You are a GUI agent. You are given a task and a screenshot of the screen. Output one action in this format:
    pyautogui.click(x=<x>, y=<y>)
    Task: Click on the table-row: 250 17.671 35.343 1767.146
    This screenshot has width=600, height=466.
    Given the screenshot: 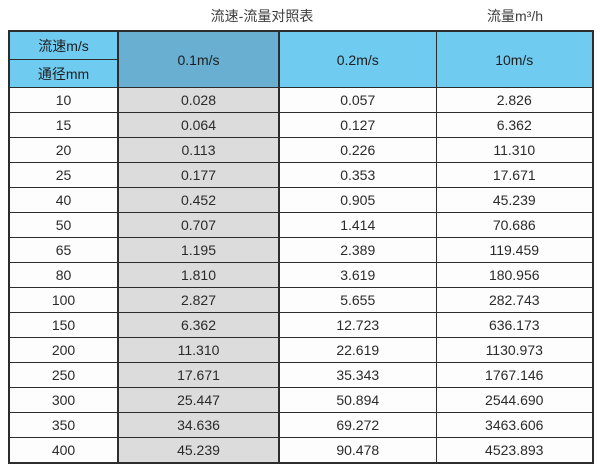 What is the action you would take?
    pyautogui.click(x=301, y=375)
    